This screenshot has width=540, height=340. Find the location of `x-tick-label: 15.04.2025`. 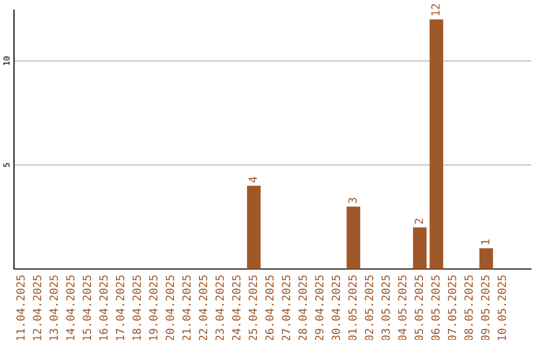

x-tick-label: 15.04.2025 is located at coordinates (87, 307).